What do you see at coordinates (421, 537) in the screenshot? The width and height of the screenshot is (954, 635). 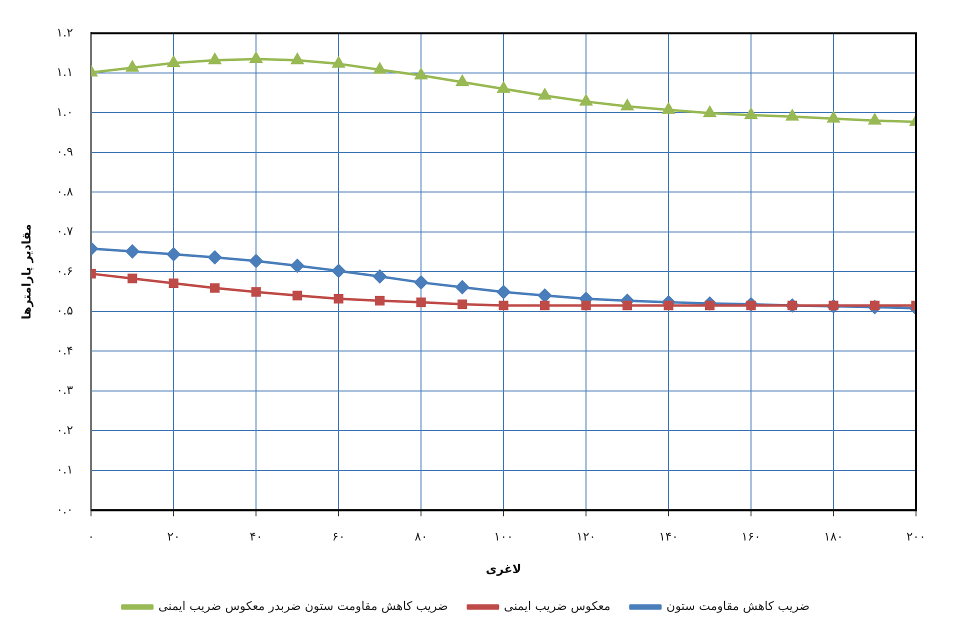 I see `x-tick-label: ۸۰` at bounding box center [421, 537].